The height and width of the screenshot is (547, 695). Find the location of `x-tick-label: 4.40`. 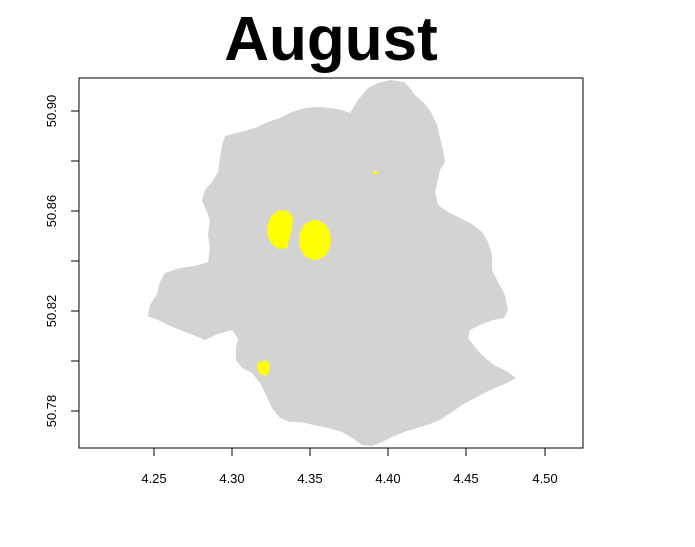

x-tick-label: 4.40 is located at coordinates (387, 478).